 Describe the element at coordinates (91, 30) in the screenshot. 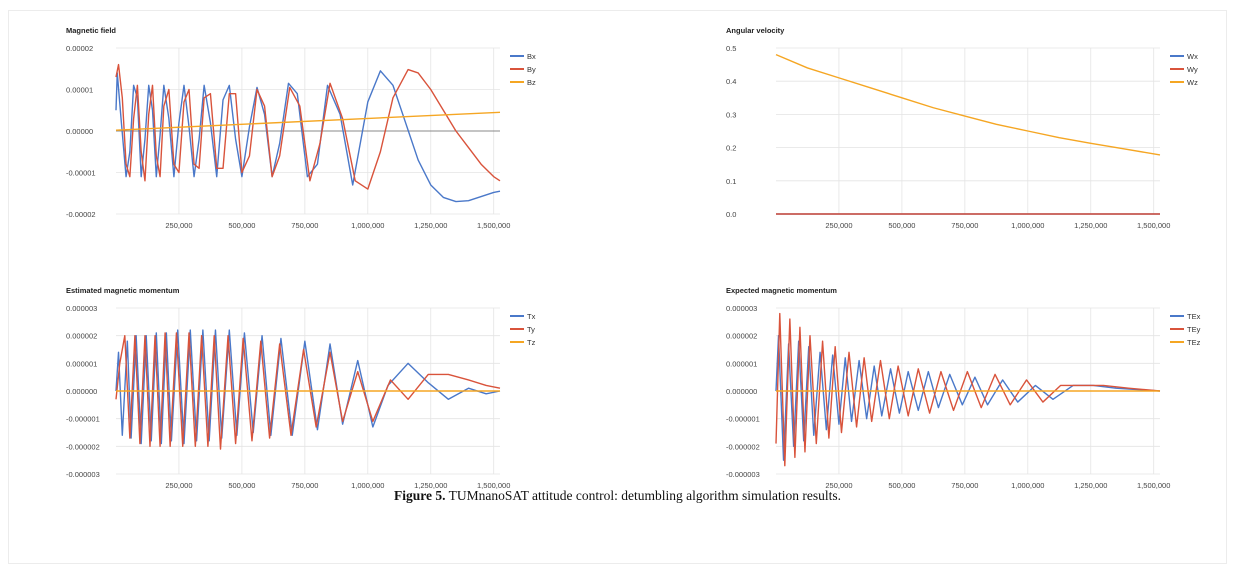

I see `chart-title: Magnetic field` at that location.